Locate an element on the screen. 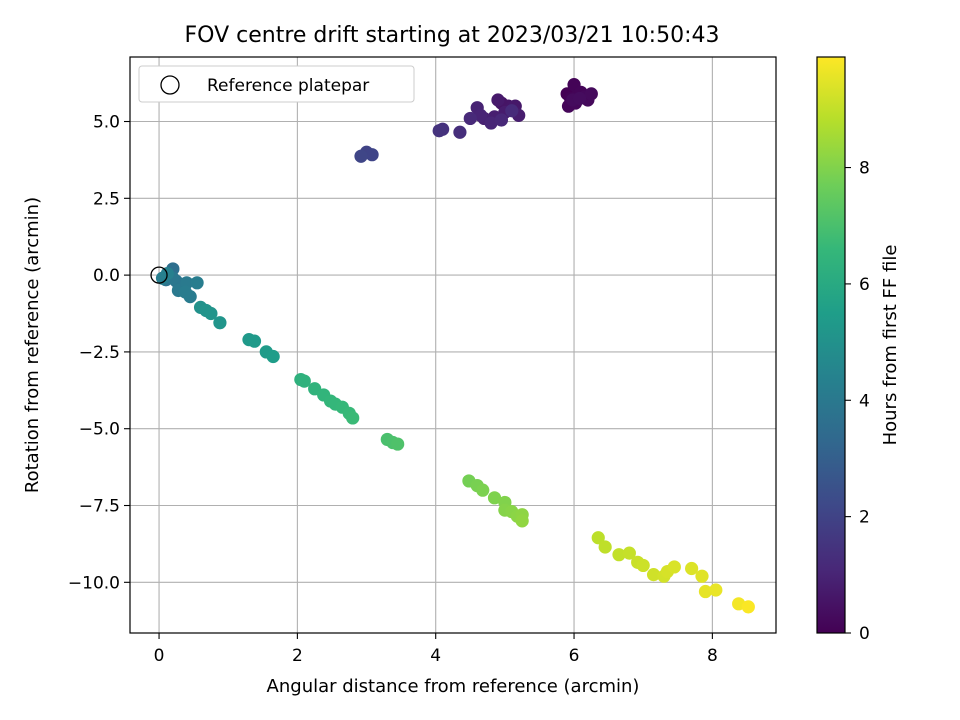  colorbar-tick-label: 4 is located at coordinates (864, 401).